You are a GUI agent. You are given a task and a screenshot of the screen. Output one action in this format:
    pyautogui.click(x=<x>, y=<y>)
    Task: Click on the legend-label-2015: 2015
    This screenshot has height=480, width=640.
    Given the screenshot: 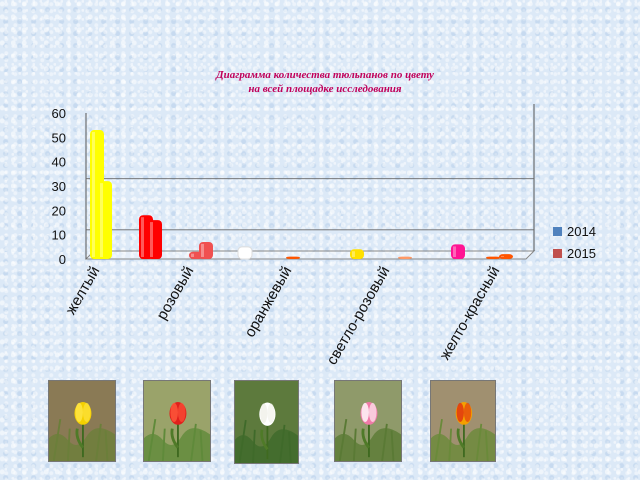 What is the action you would take?
    pyautogui.click(x=581, y=253)
    